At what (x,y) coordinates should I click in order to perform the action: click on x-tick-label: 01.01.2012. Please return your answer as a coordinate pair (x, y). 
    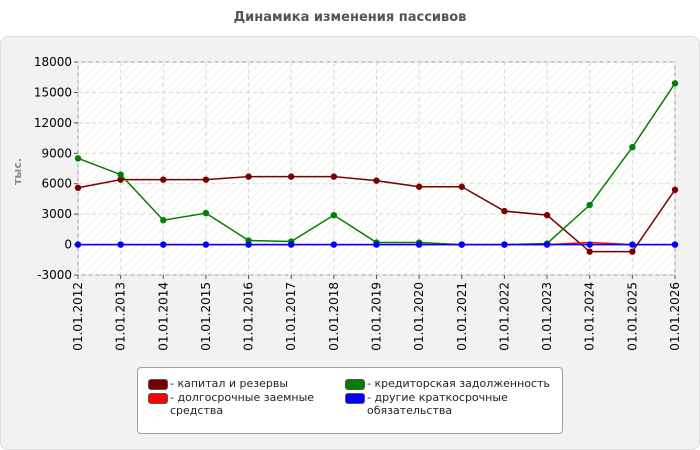
    Looking at the image, I should click on (78, 316).